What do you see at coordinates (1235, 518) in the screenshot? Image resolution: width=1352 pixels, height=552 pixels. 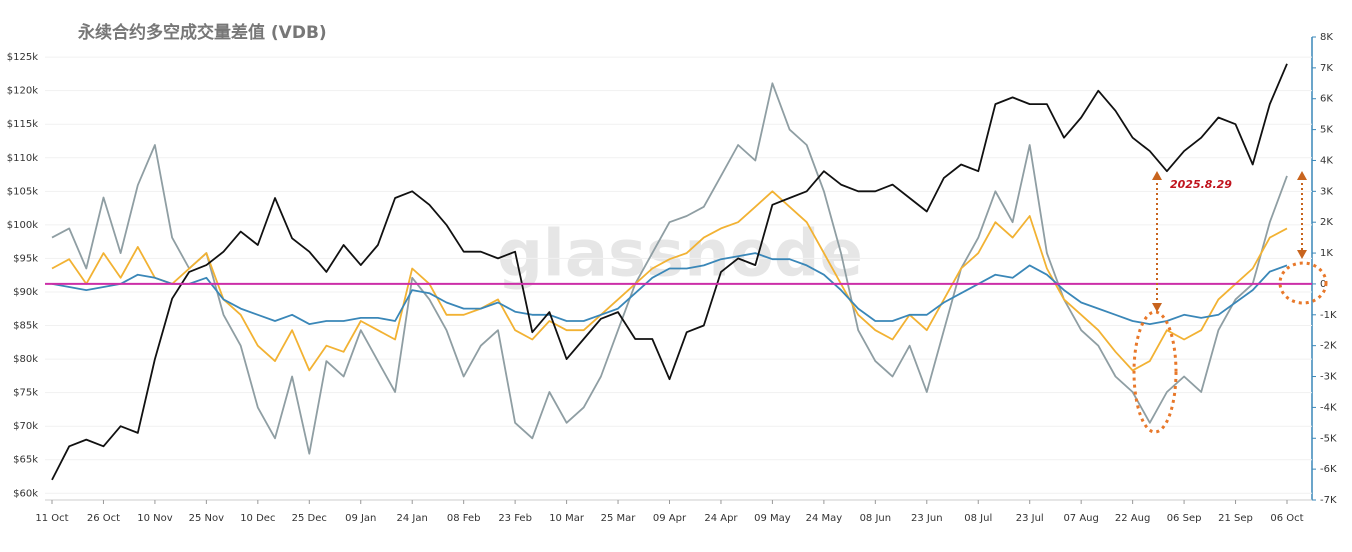 I see `x-tick-label: 21 Sep` at bounding box center [1235, 518].